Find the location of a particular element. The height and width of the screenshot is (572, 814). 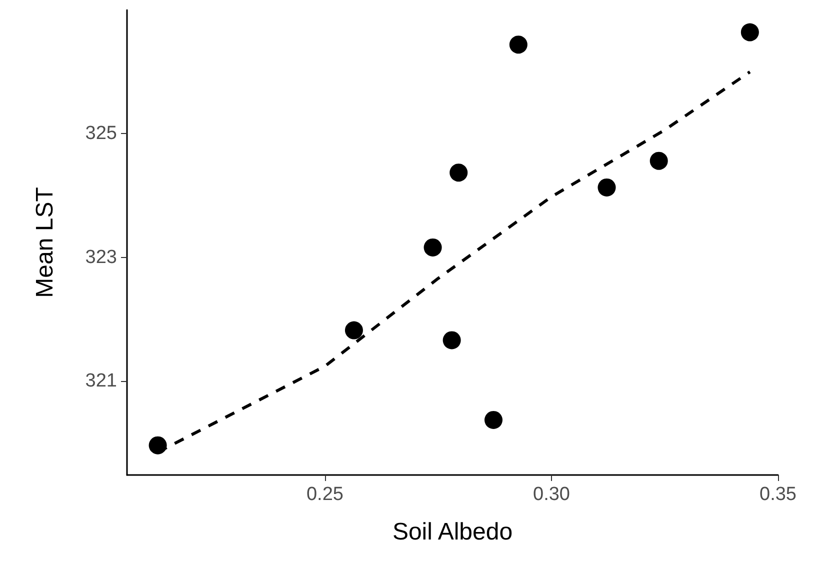

y-tick-label: 321 is located at coordinates (101, 381).